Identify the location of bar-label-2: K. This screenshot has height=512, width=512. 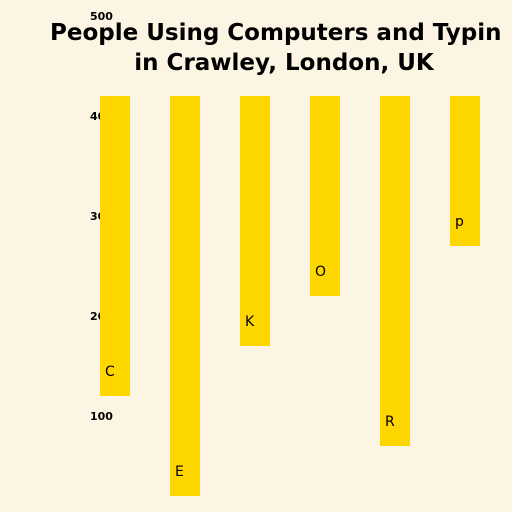
(250, 322).